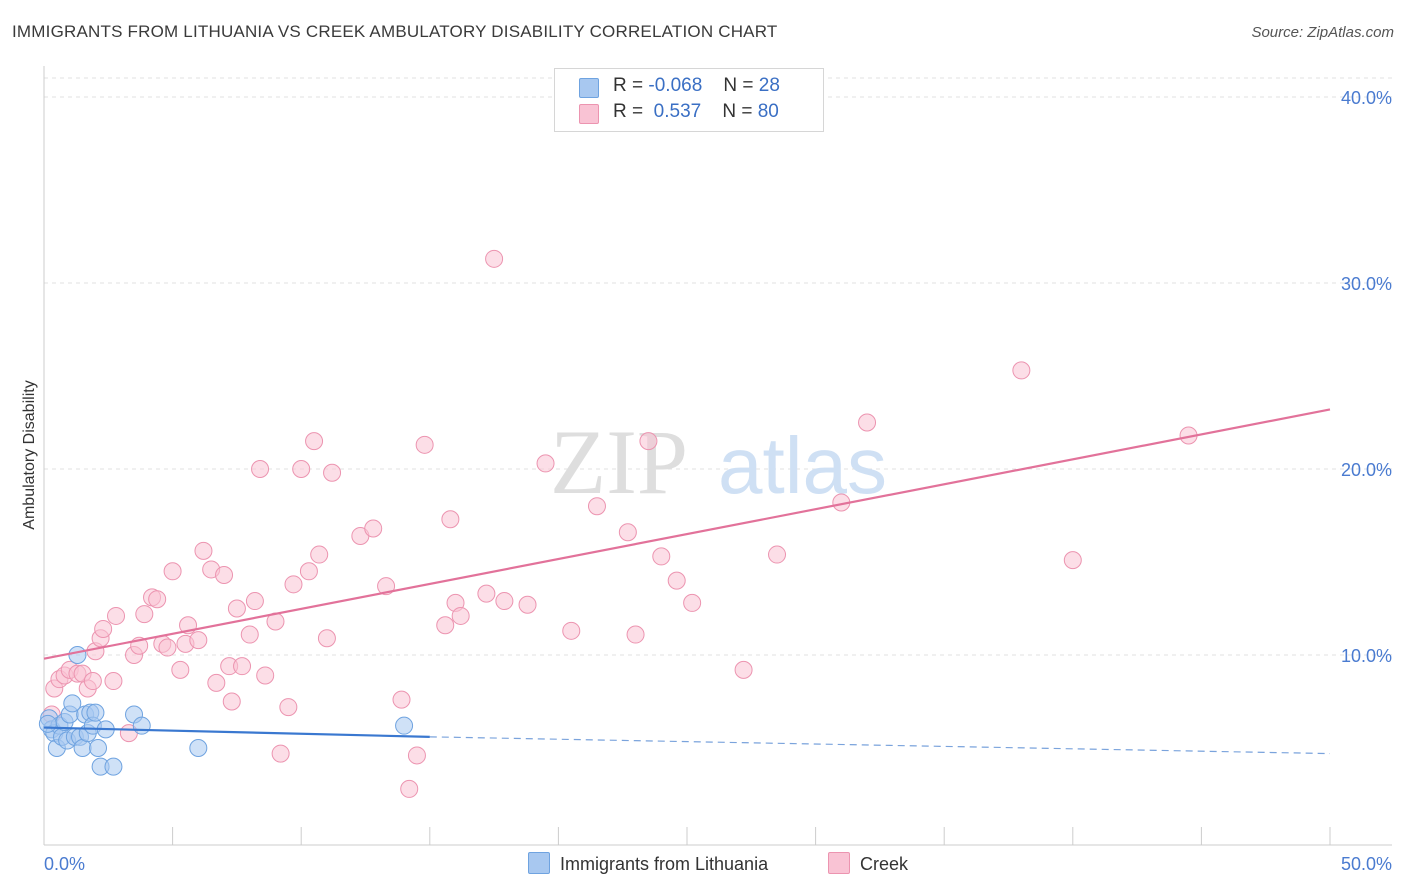 The image size is (1406, 892). What do you see at coordinates (1366, 470) in the screenshot?
I see `y-tick-label: 20.0%` at bounding box center [1366, 470].